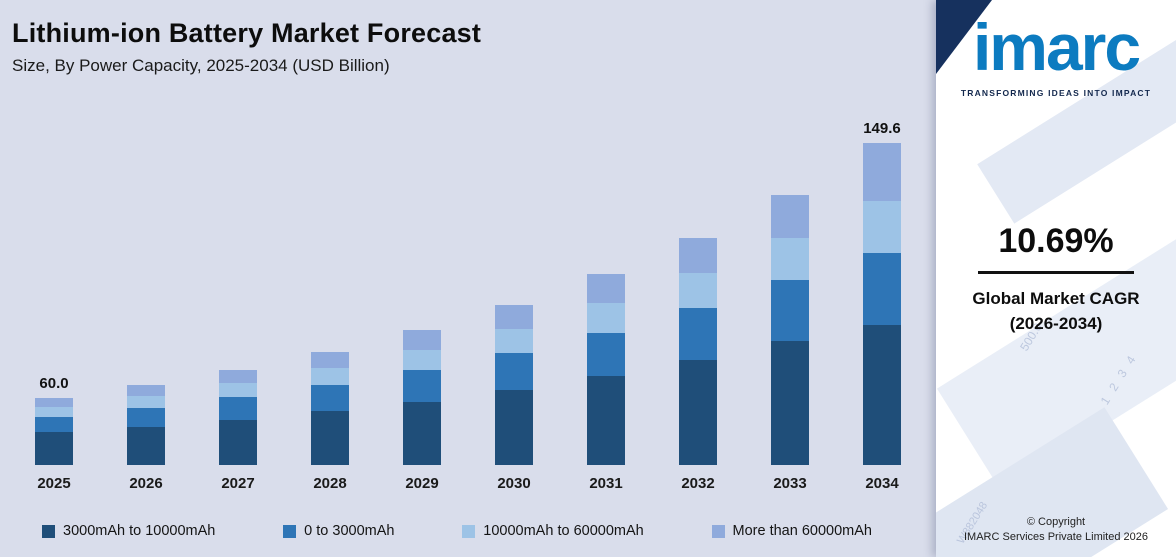 The width and height of the screenshot is (1176, 557). I want to click on x-axis-label: 2032, so click(698, 483).